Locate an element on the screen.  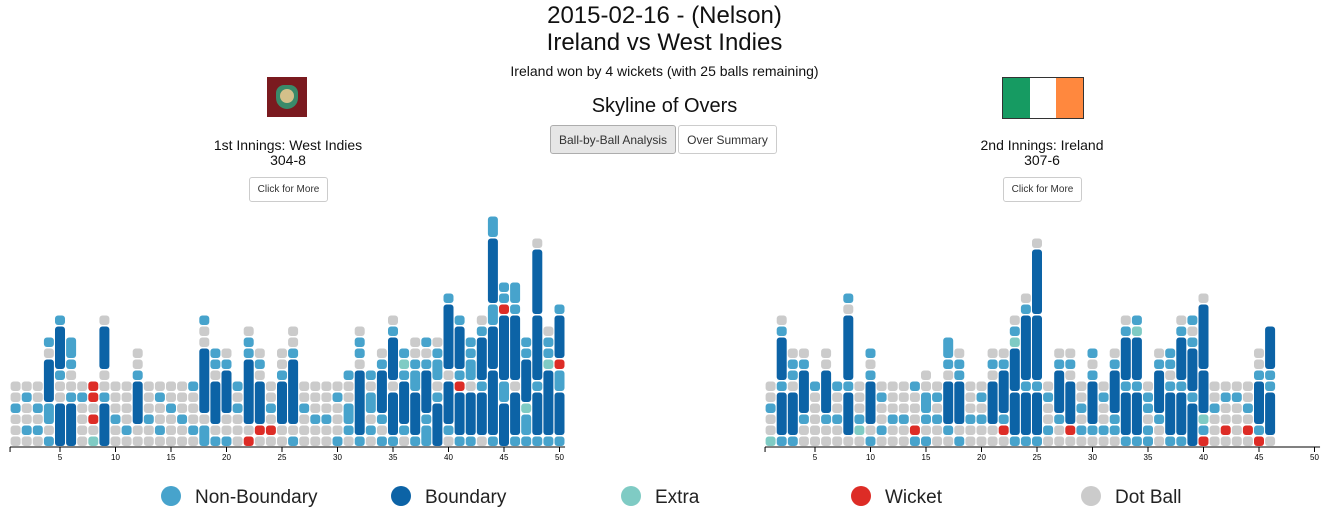
tab-button: Over Summary is located at coordinates (727, 139).